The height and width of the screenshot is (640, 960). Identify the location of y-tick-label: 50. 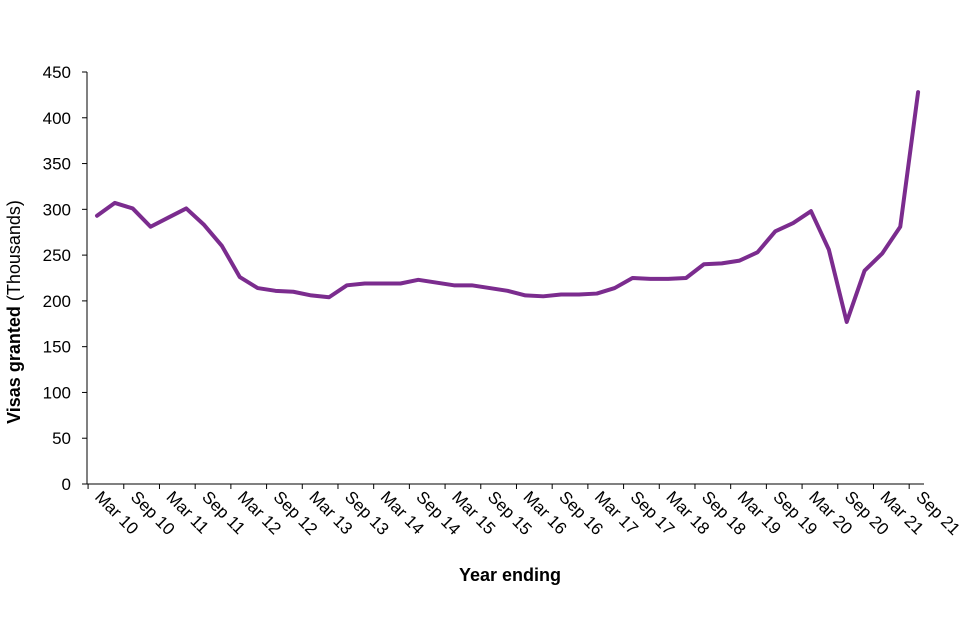
(61, 438).